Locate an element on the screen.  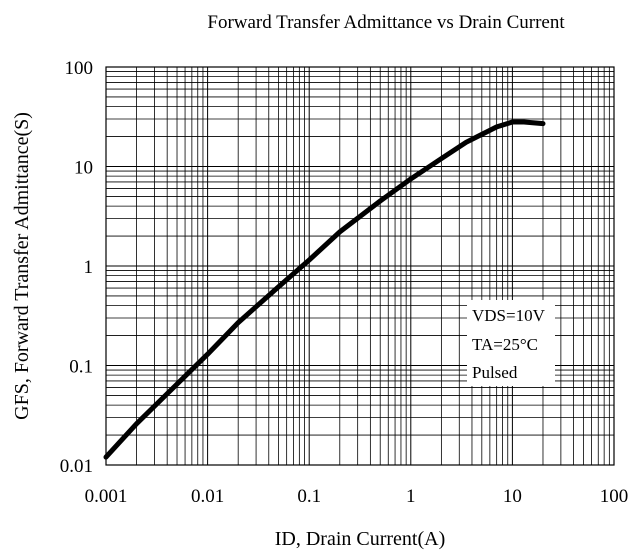
y-tick-label: 100 is located at coordinates (79, 68).